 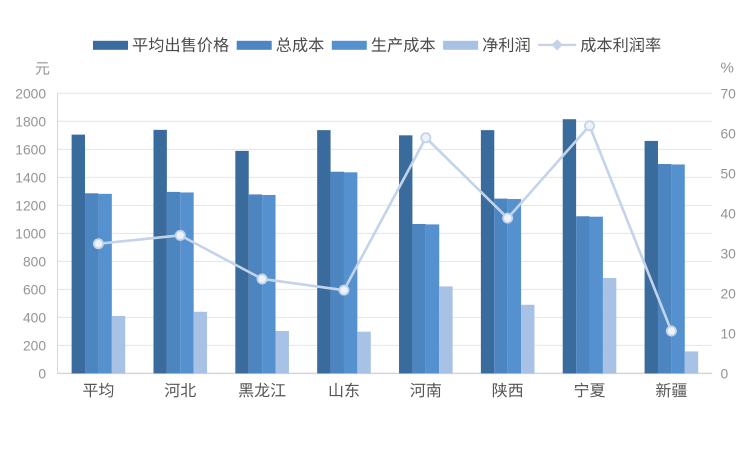 What do you see at coordinates (729, 173) in the screenshot?
I see `right-tick-label: 50` at bounding box center [729, 173].